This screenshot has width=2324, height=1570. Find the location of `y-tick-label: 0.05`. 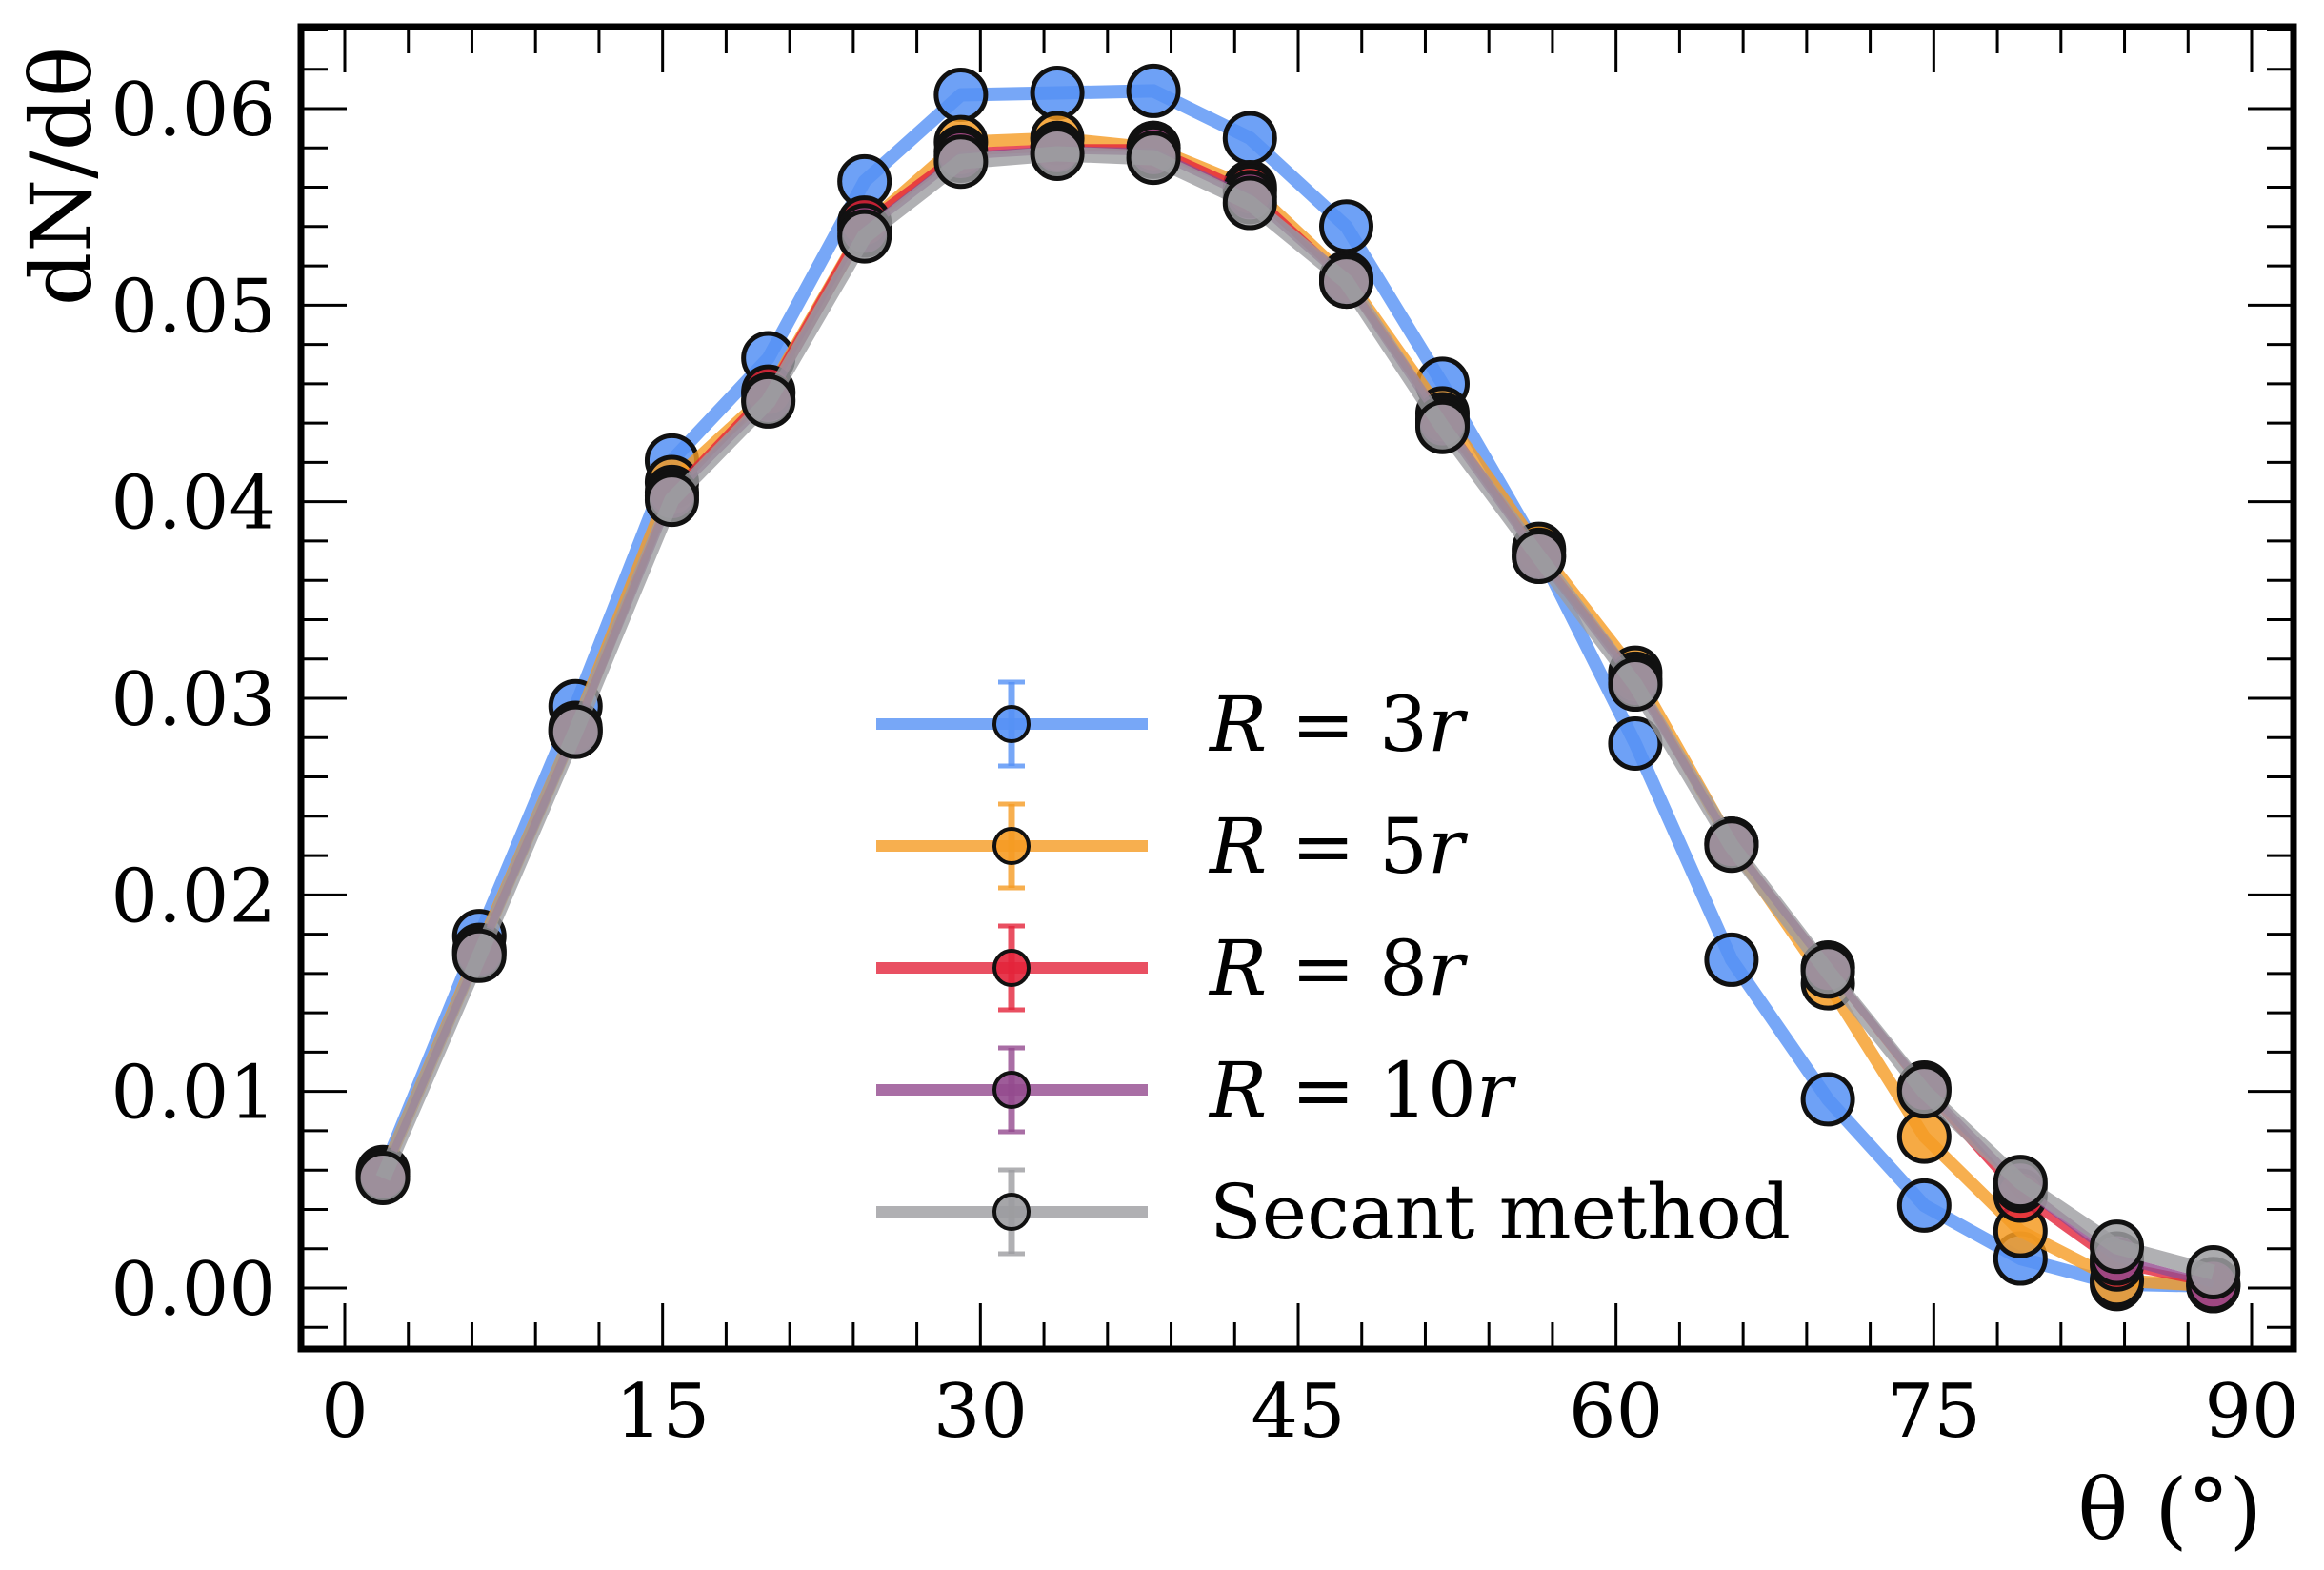

y-tick-label: 0.05 is located at coordinates (193, 307).